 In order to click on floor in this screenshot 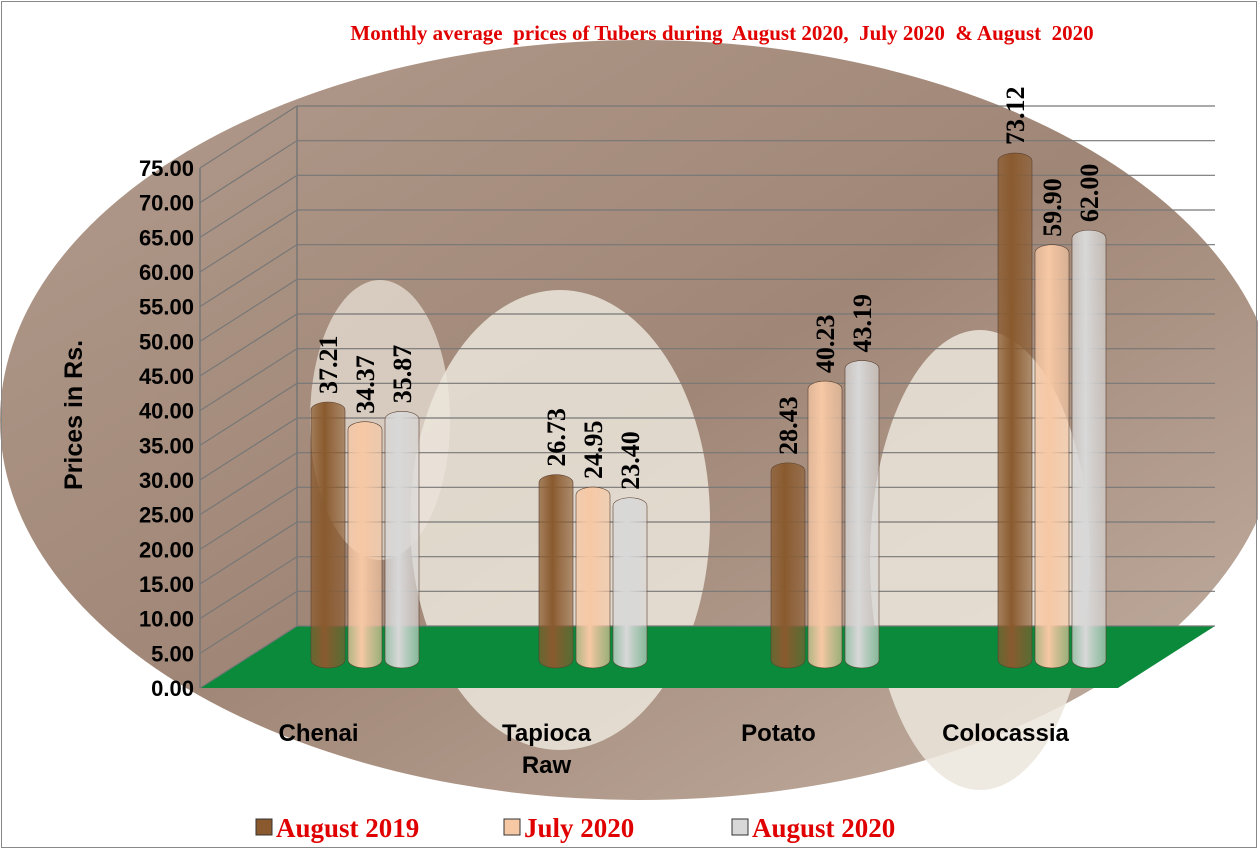, I will do `click(707, 657)`.